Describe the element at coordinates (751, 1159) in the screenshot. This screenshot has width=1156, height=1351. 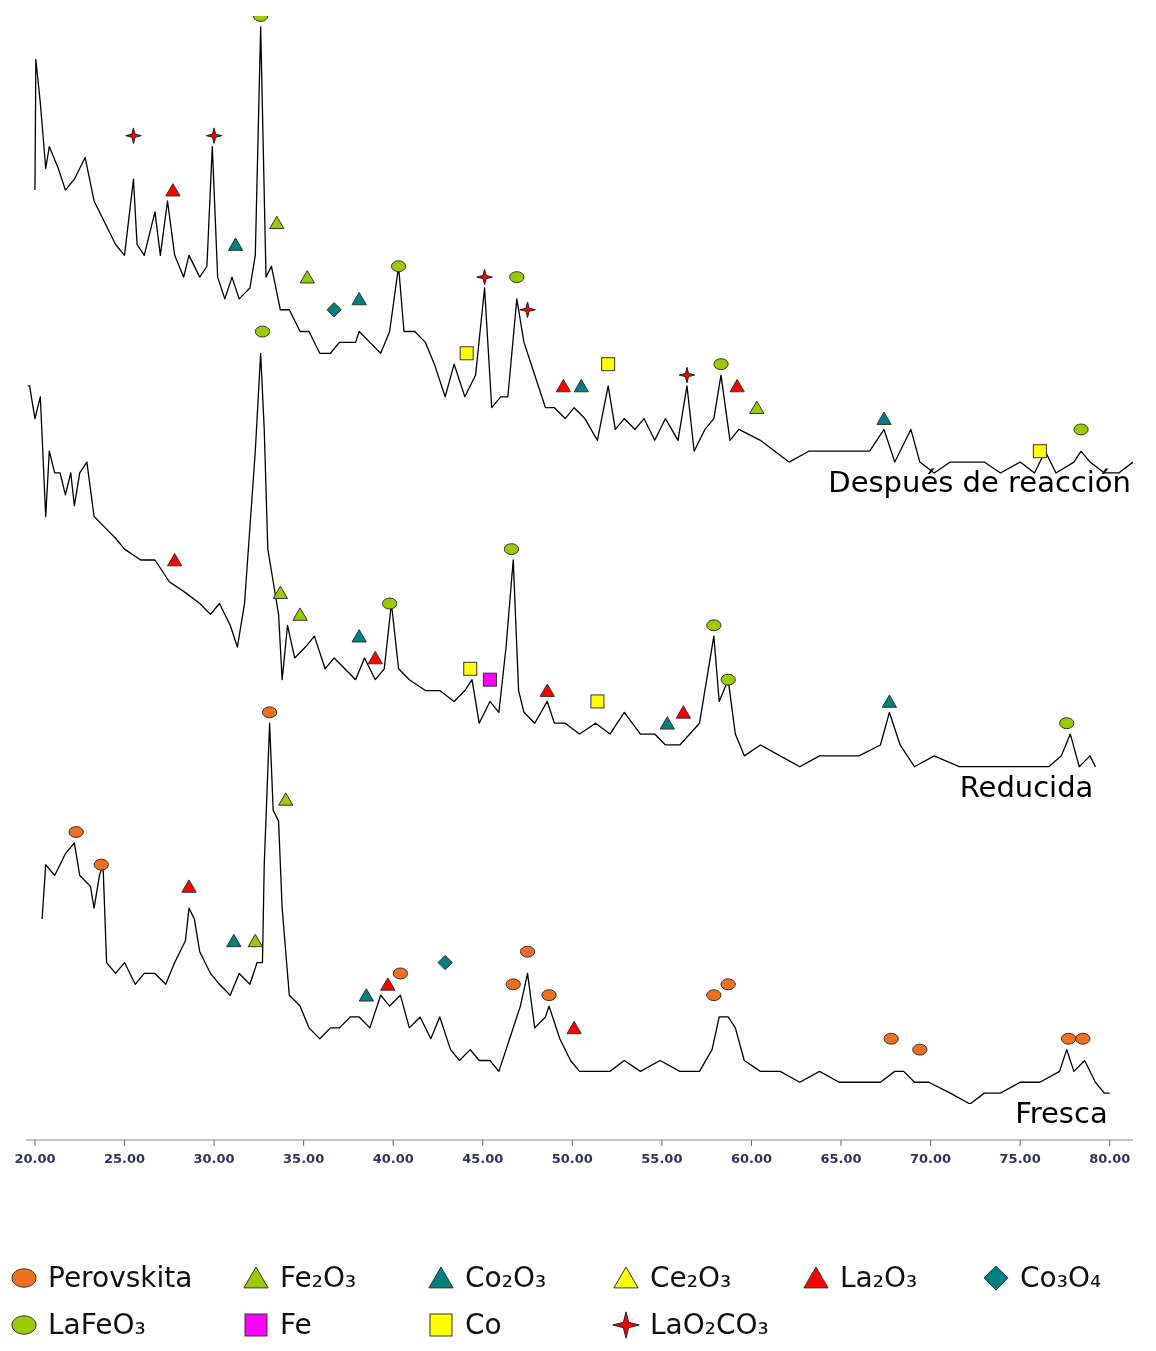
I see `x-tick-label: 60.00` at that location.